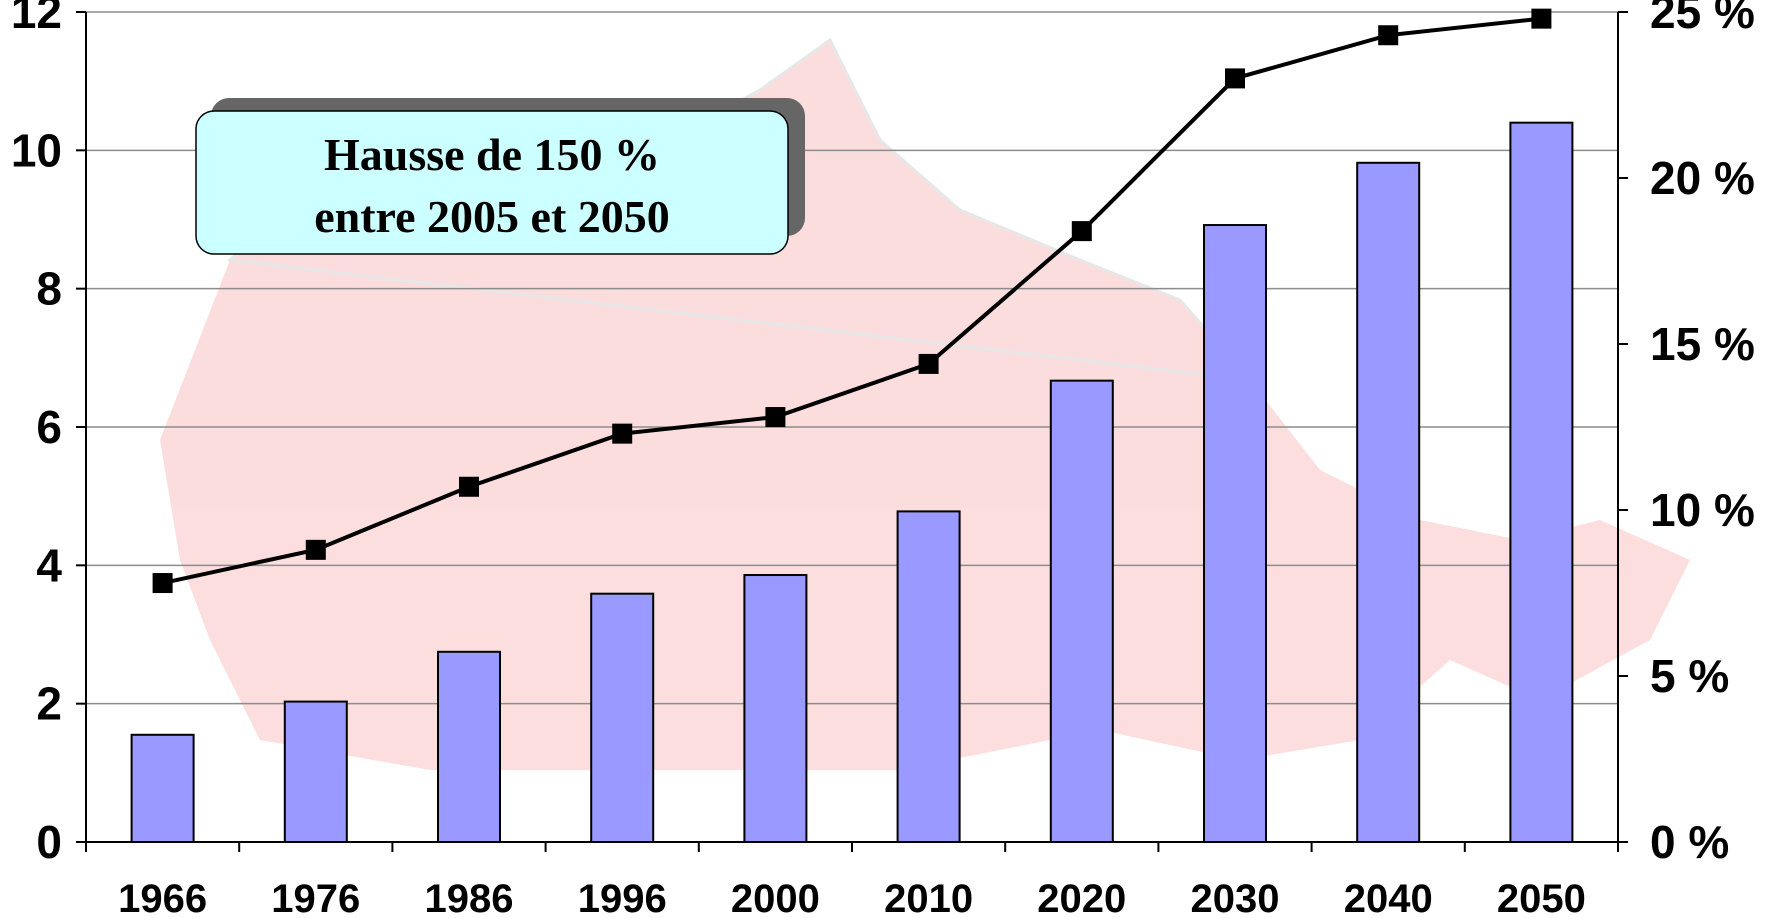  What do you see at coordinates (49, 565) in the screenshot?
I see `left-tick-label-2: 4` at bounding box center [49, 565].